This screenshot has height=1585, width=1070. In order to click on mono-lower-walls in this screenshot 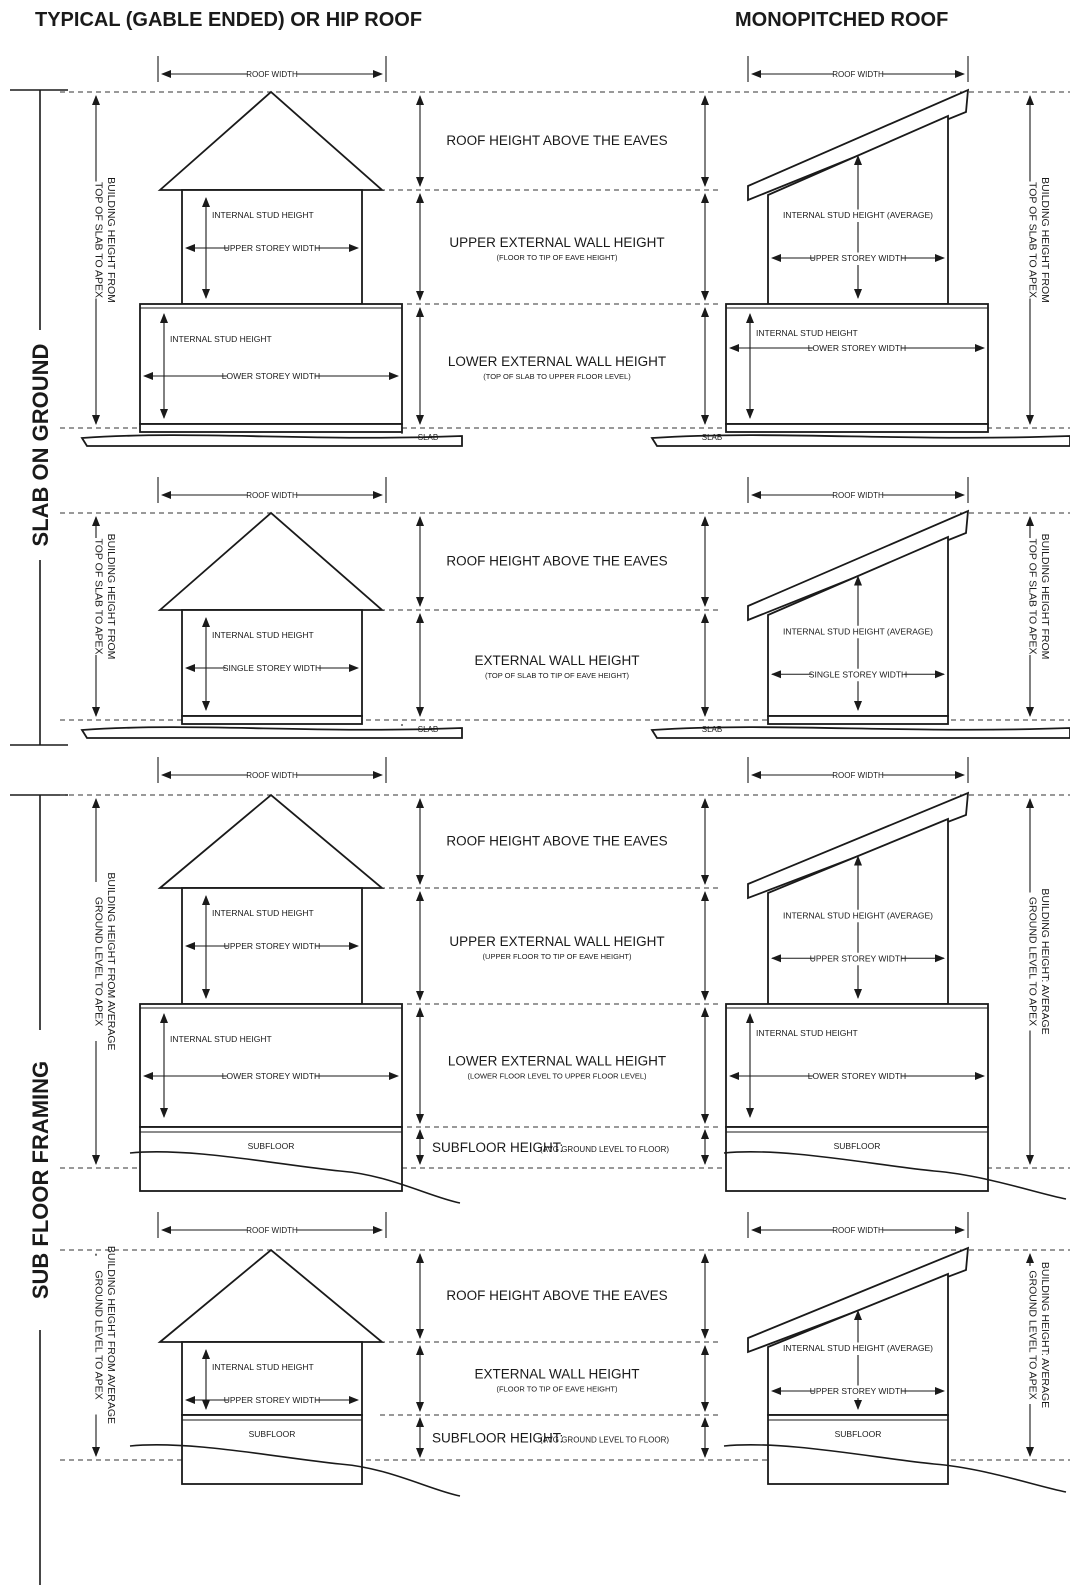, I will do `click(857, 364)`.